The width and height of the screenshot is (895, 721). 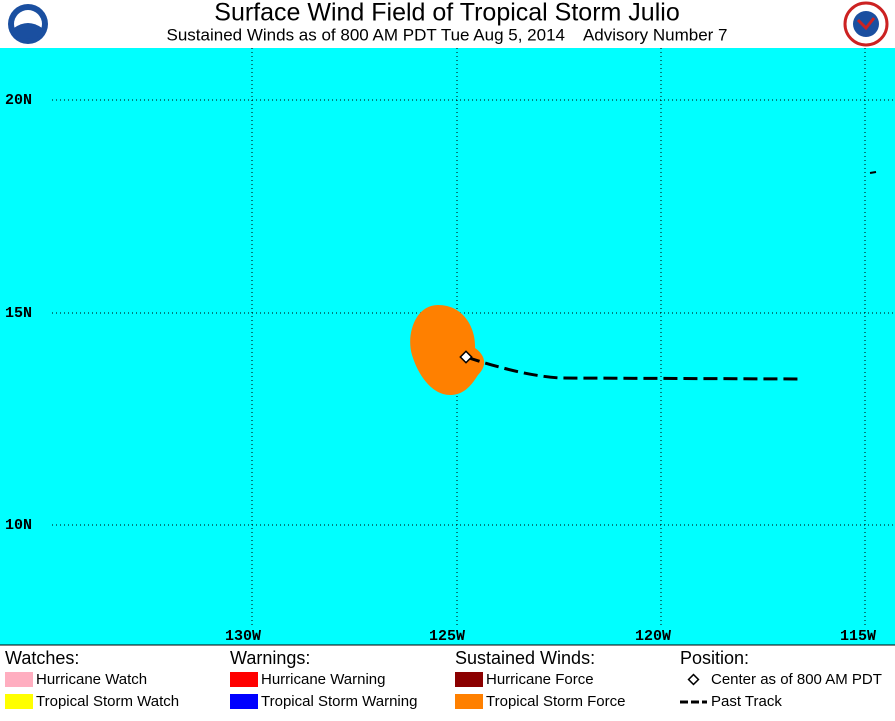 What do you see at coordinates (714, 658) in the screenshot?
I see `legend-heading: Position:` at bounding box center [714, 658].